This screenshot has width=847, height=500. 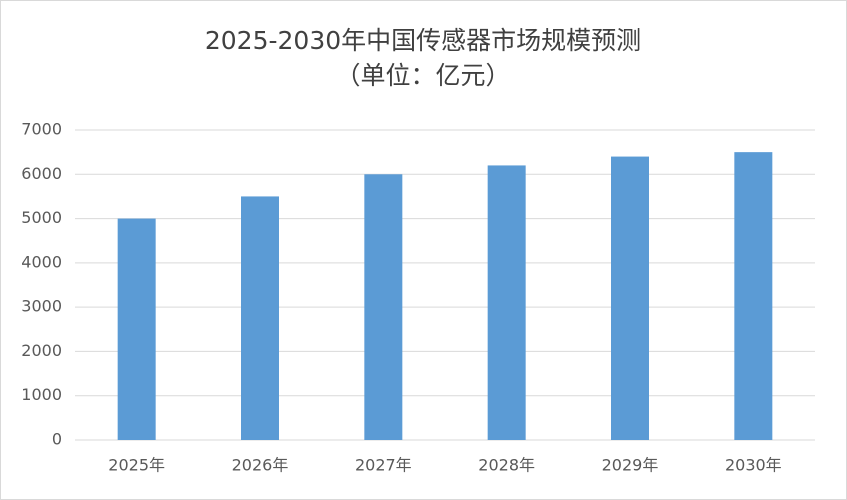 I want to click on chart-title: 2025-2030年中国传感器市场规模预测, so click(x=423, y=40).